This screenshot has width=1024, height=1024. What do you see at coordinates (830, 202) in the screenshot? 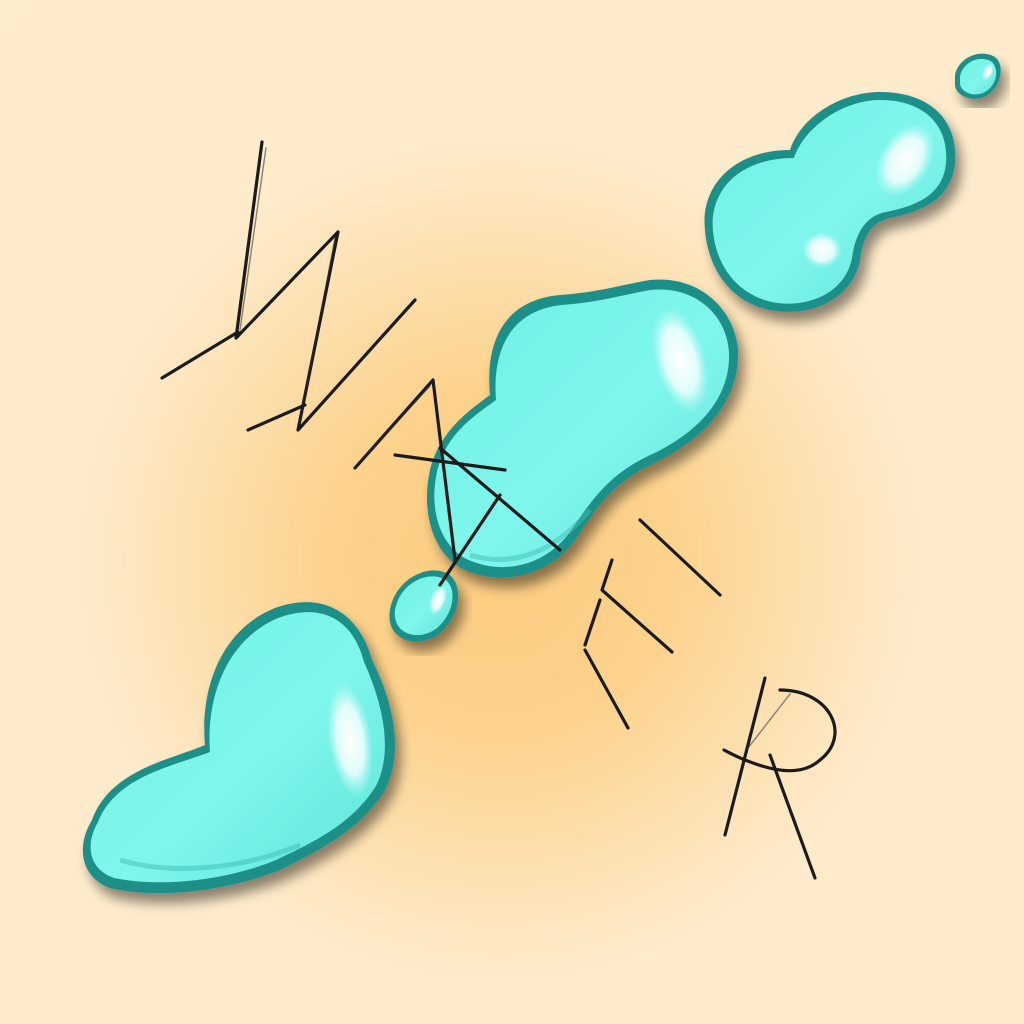
I see `upper-puddle-icon` at bounding box center [830, 202].